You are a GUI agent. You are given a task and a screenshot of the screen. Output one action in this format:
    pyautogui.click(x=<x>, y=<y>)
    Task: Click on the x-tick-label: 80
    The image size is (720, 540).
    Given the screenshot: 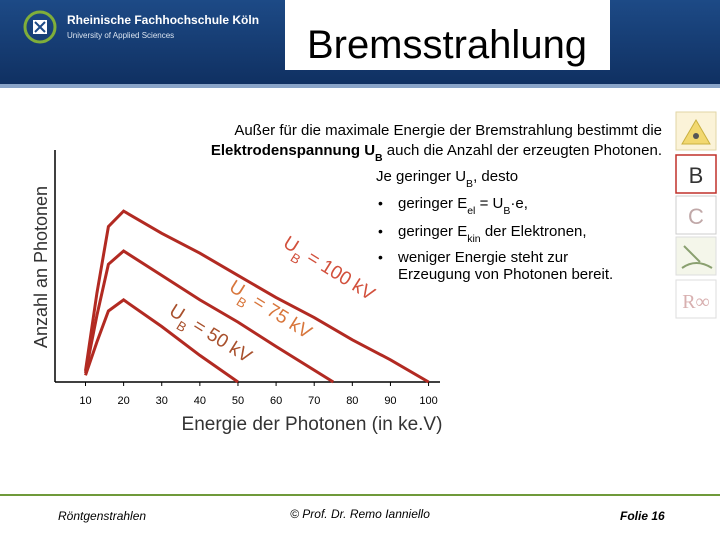 What is the action you would take?
    pyautogui.click(x=352, y=401)
    